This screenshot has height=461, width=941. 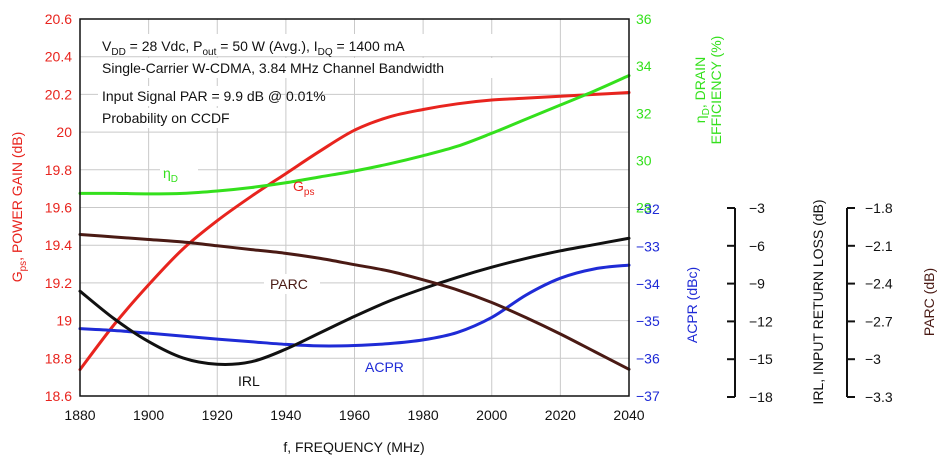 What do you see at coordinates (879, 246) in the screenshot?
I see `parc-tick-label: −2.1` at bounding box center [879, 246].